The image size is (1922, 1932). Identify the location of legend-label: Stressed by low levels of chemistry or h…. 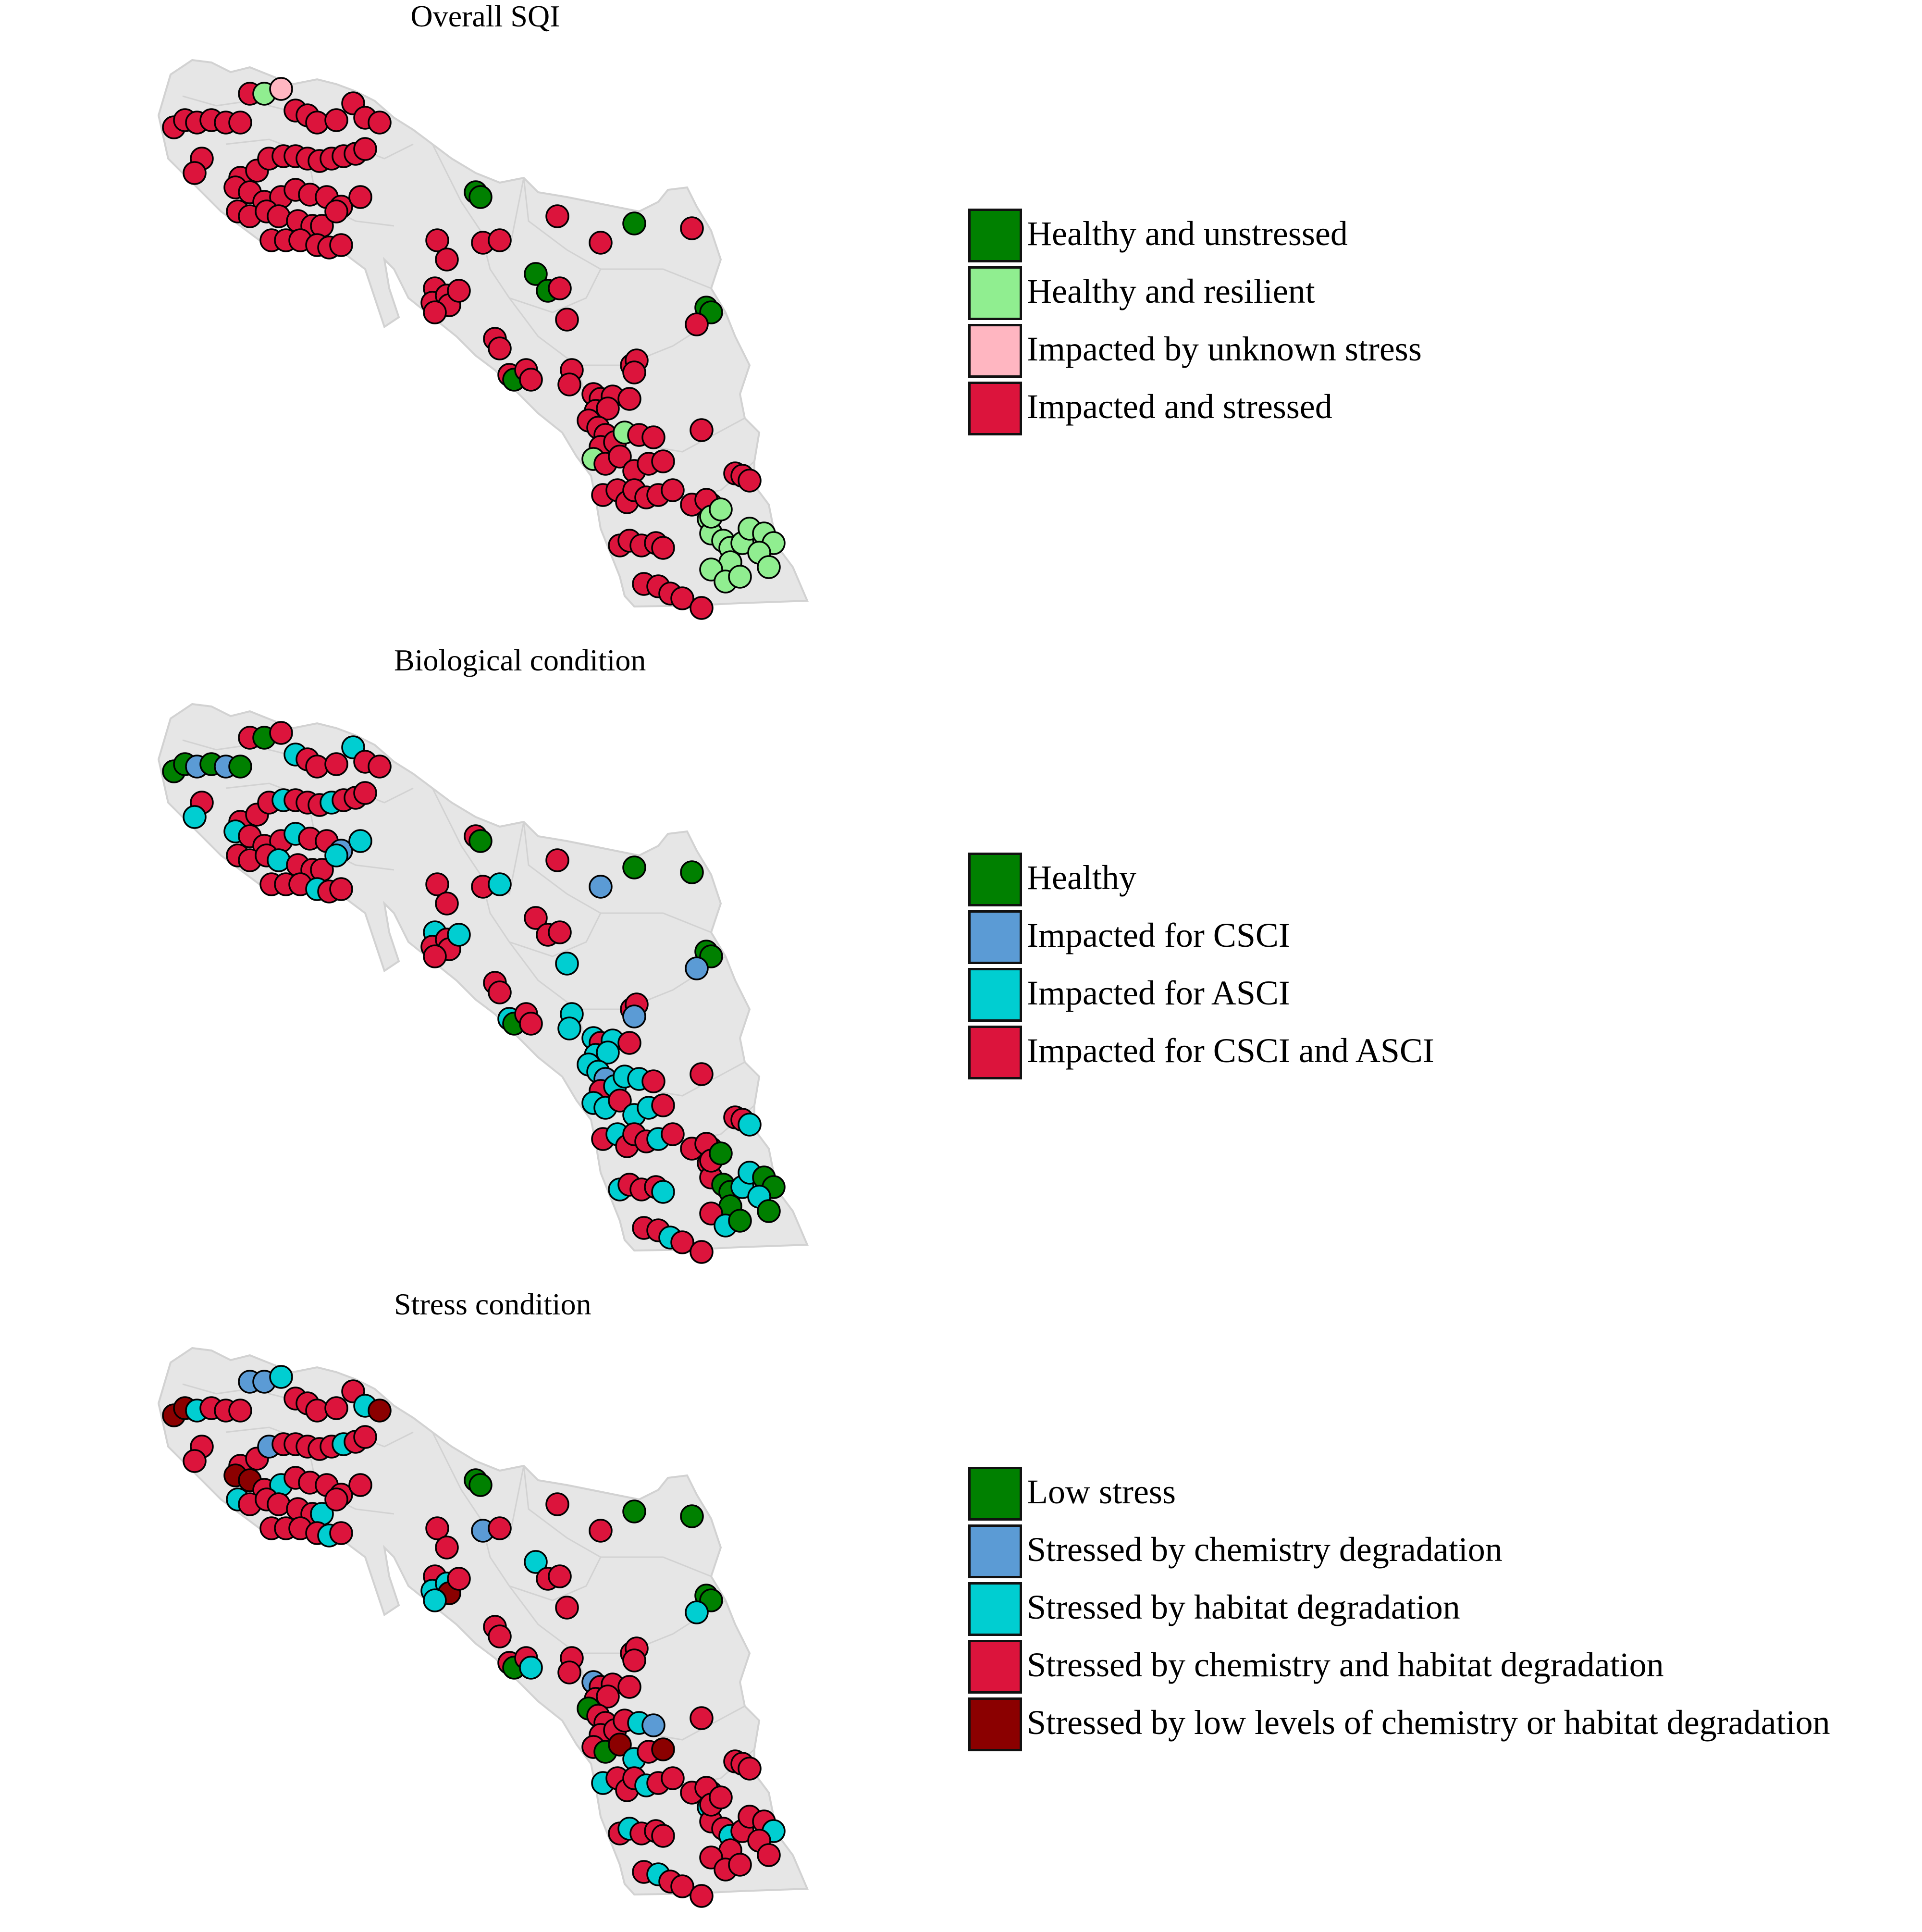
(1428, 1723).